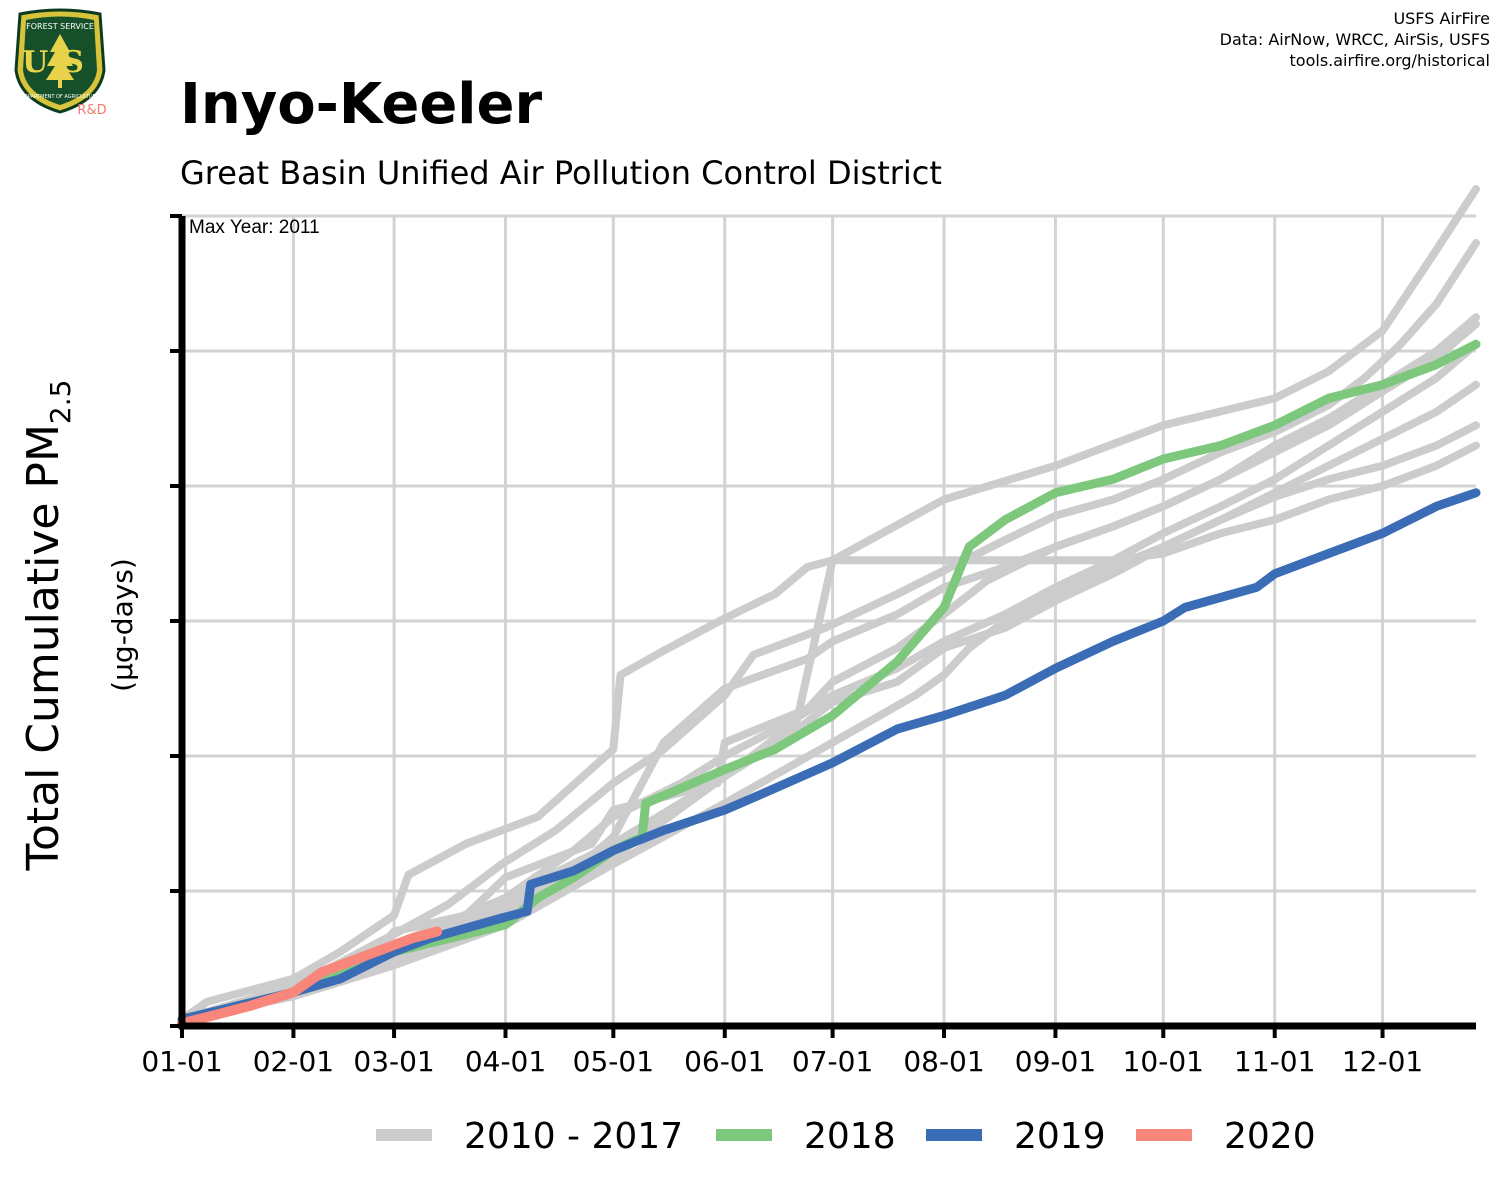 This screenshot has width=1500, height=1200. Describe the element at coordinates (60, 97) in the screenshot. I see `logo-bottom-text: DEPARTMENT OF AGRICULTURE` at that location.